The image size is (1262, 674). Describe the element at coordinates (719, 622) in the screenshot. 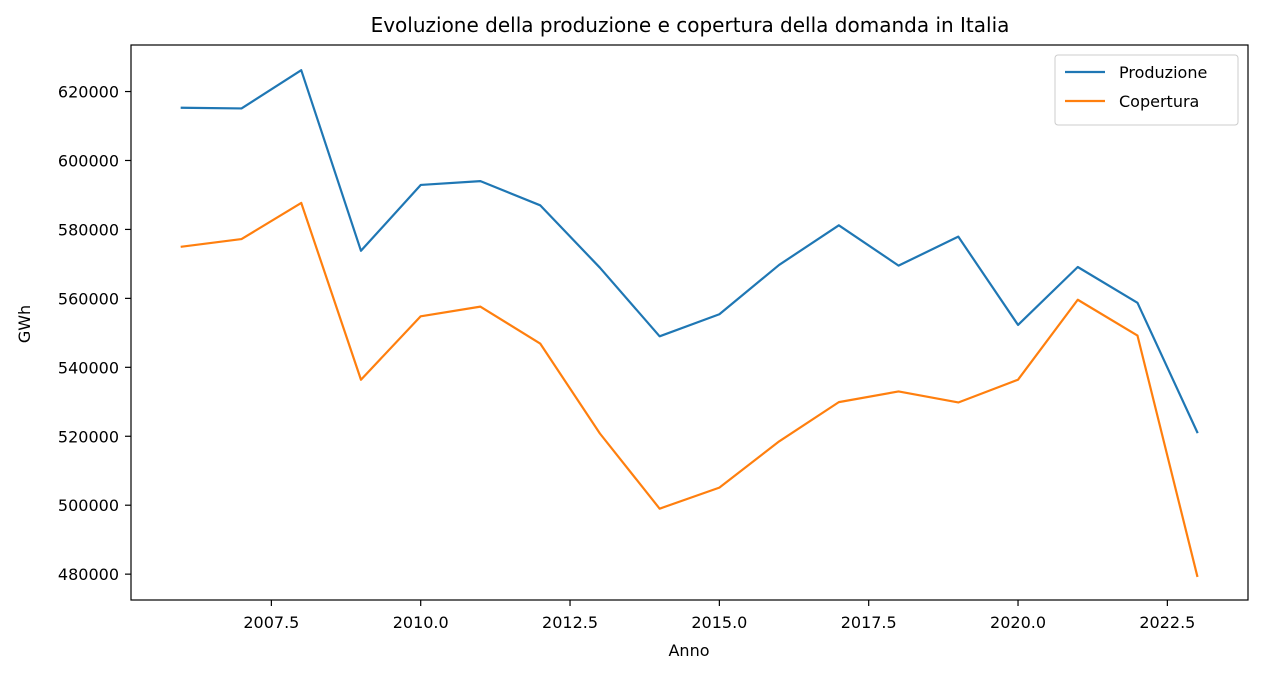

I see `x-tick-label: 2015.0` at that location.